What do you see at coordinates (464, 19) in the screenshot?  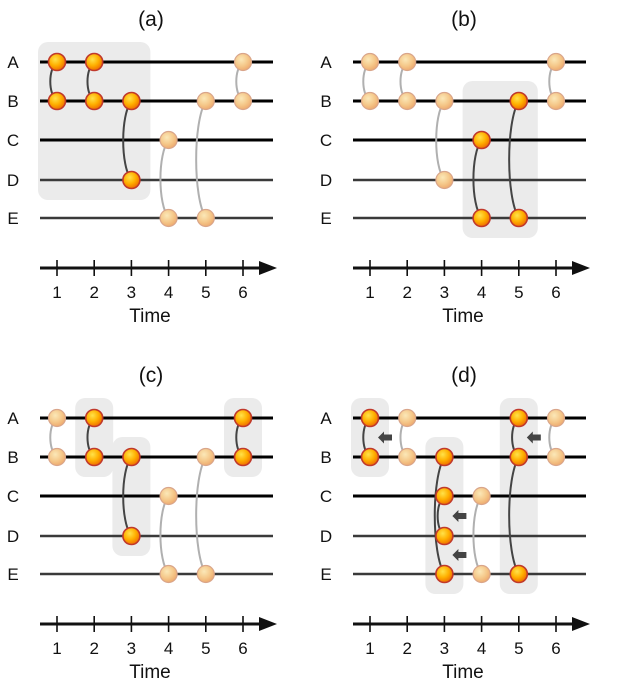 I see `panel-title: (b)` at bounding box center [464, 19].